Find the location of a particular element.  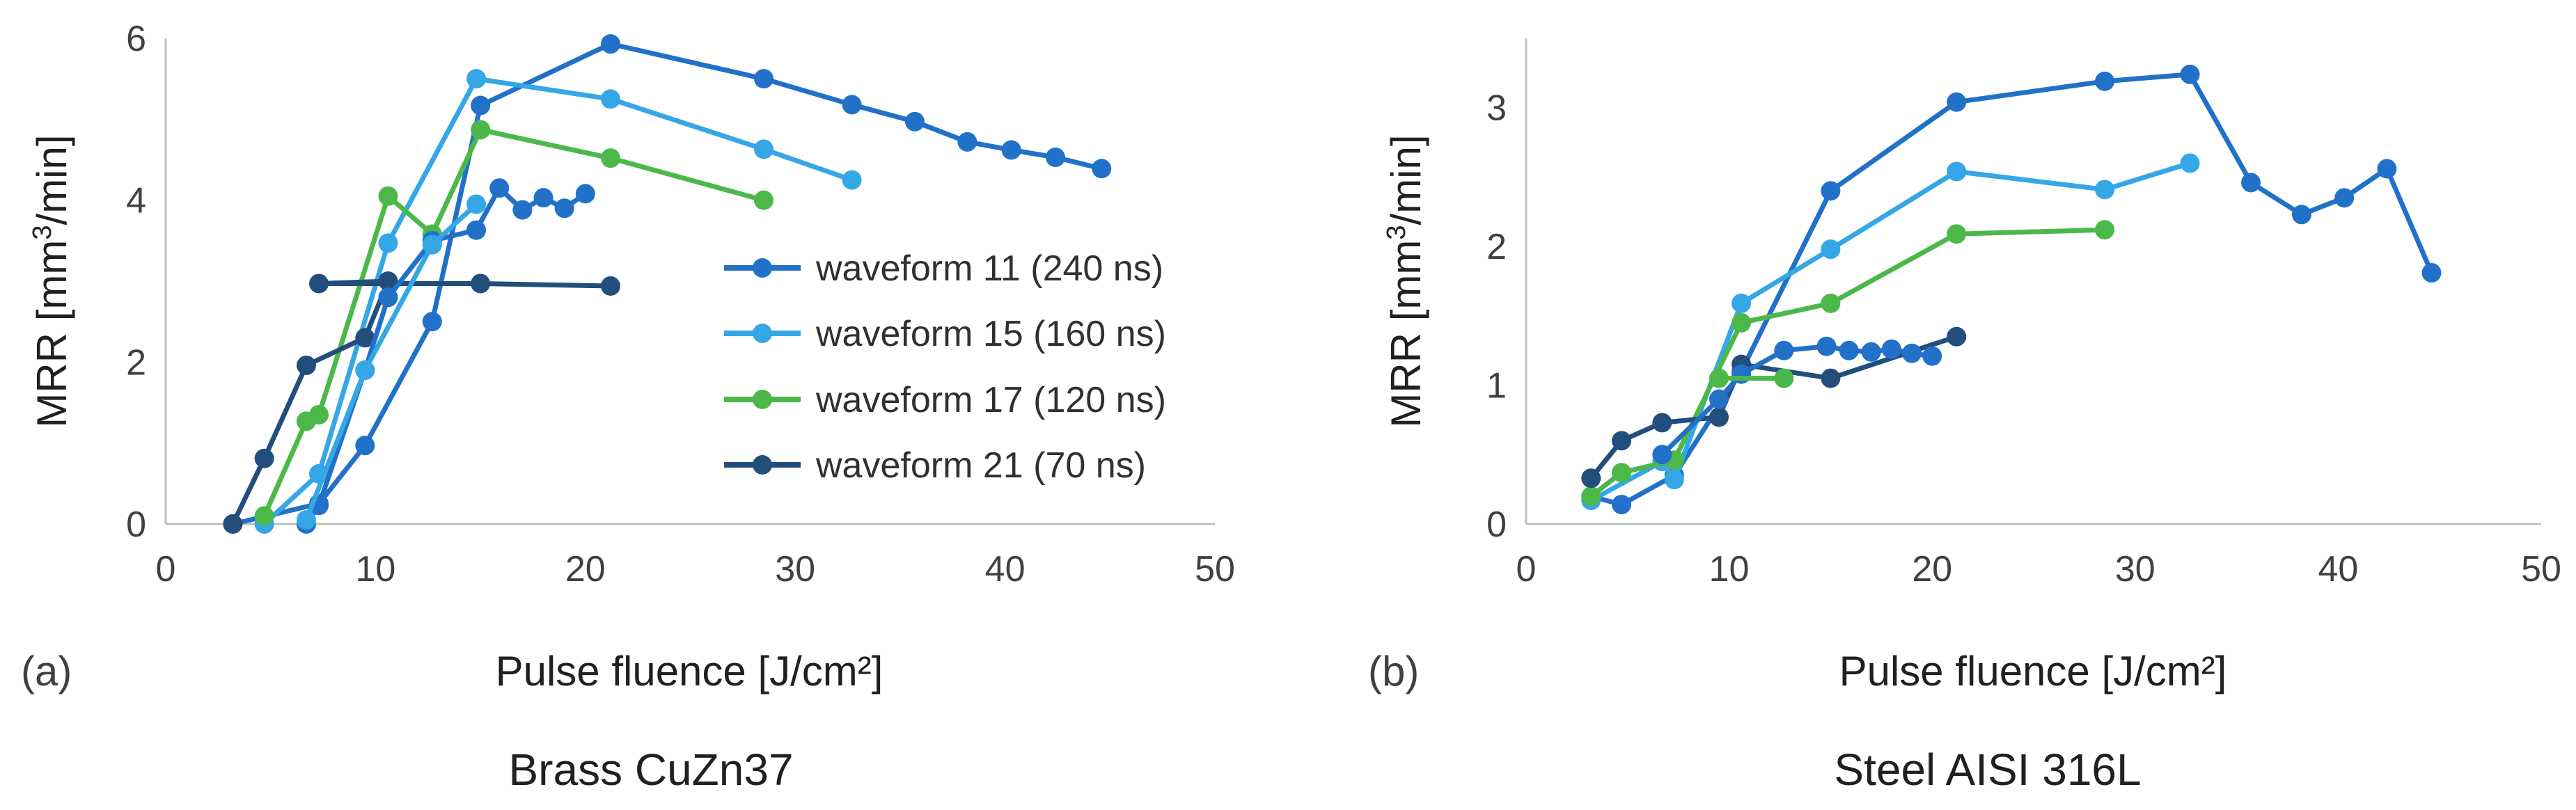

legend-label-waveform-11: waveform 11 (240 ns) is located at coordinates (989, 268).